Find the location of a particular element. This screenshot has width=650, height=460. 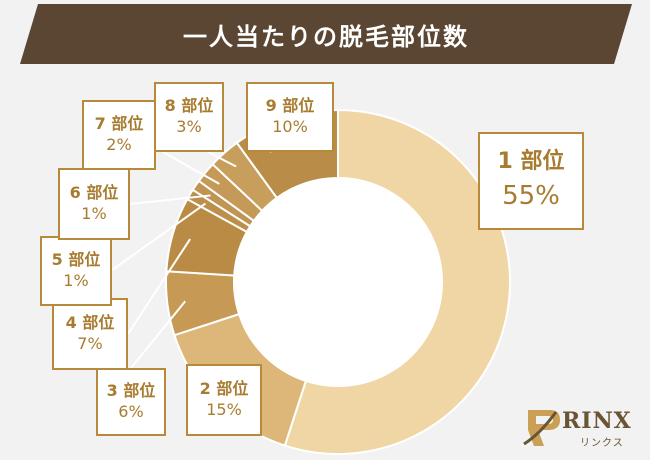

slice-label-1: 1 部位 55% is located at coordinates (531, 181).